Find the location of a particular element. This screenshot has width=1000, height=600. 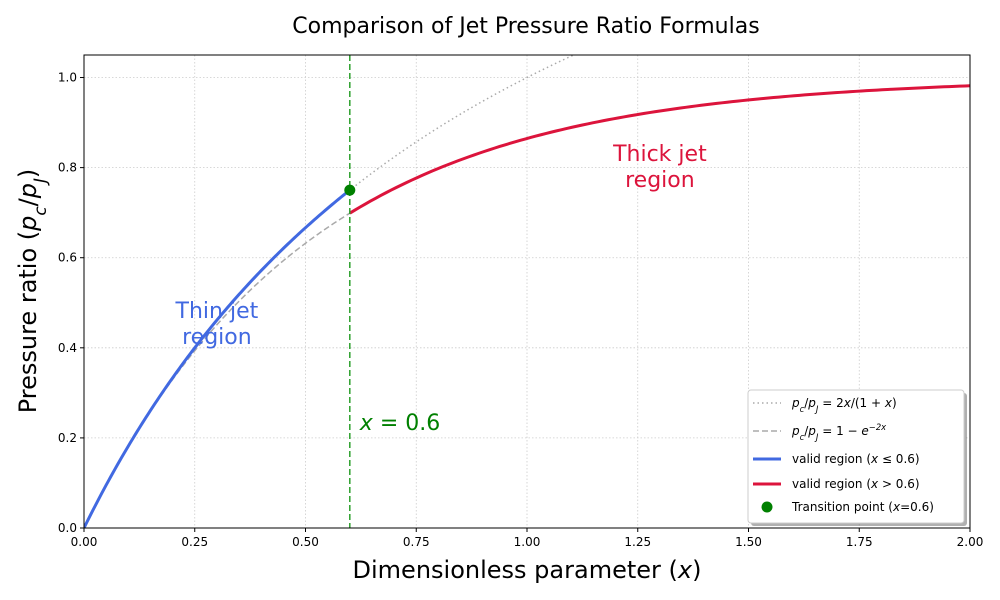

legend-box is located at coordinates (856, 456).